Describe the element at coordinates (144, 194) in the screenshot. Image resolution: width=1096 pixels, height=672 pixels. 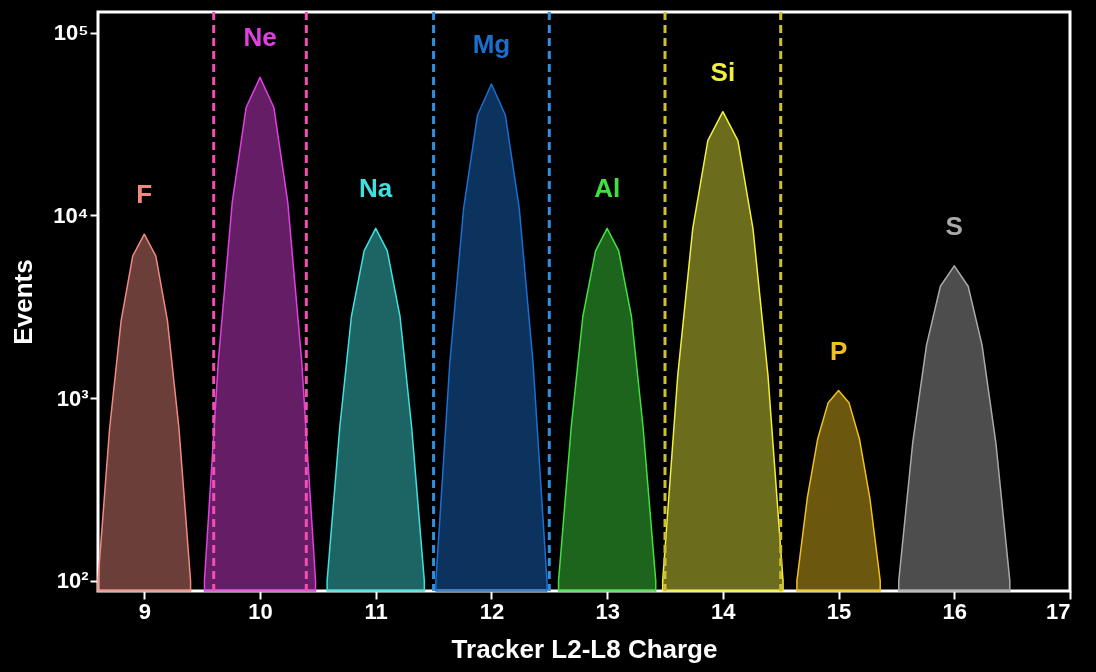
I see `series-label: F` at that location.